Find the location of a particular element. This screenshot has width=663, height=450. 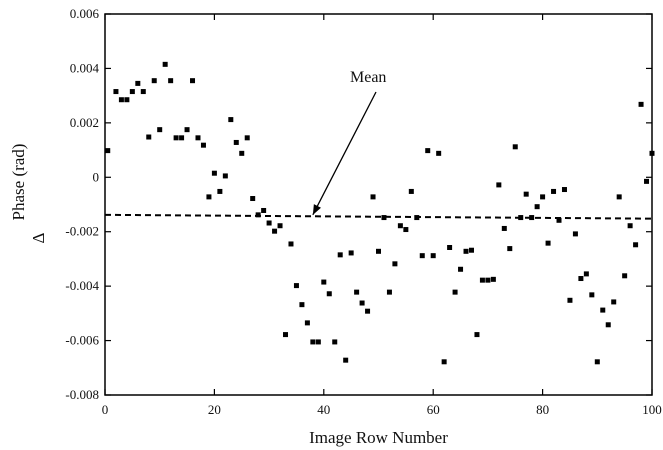

y-tick-label: 0.006 is located at coordinates (85, 13).